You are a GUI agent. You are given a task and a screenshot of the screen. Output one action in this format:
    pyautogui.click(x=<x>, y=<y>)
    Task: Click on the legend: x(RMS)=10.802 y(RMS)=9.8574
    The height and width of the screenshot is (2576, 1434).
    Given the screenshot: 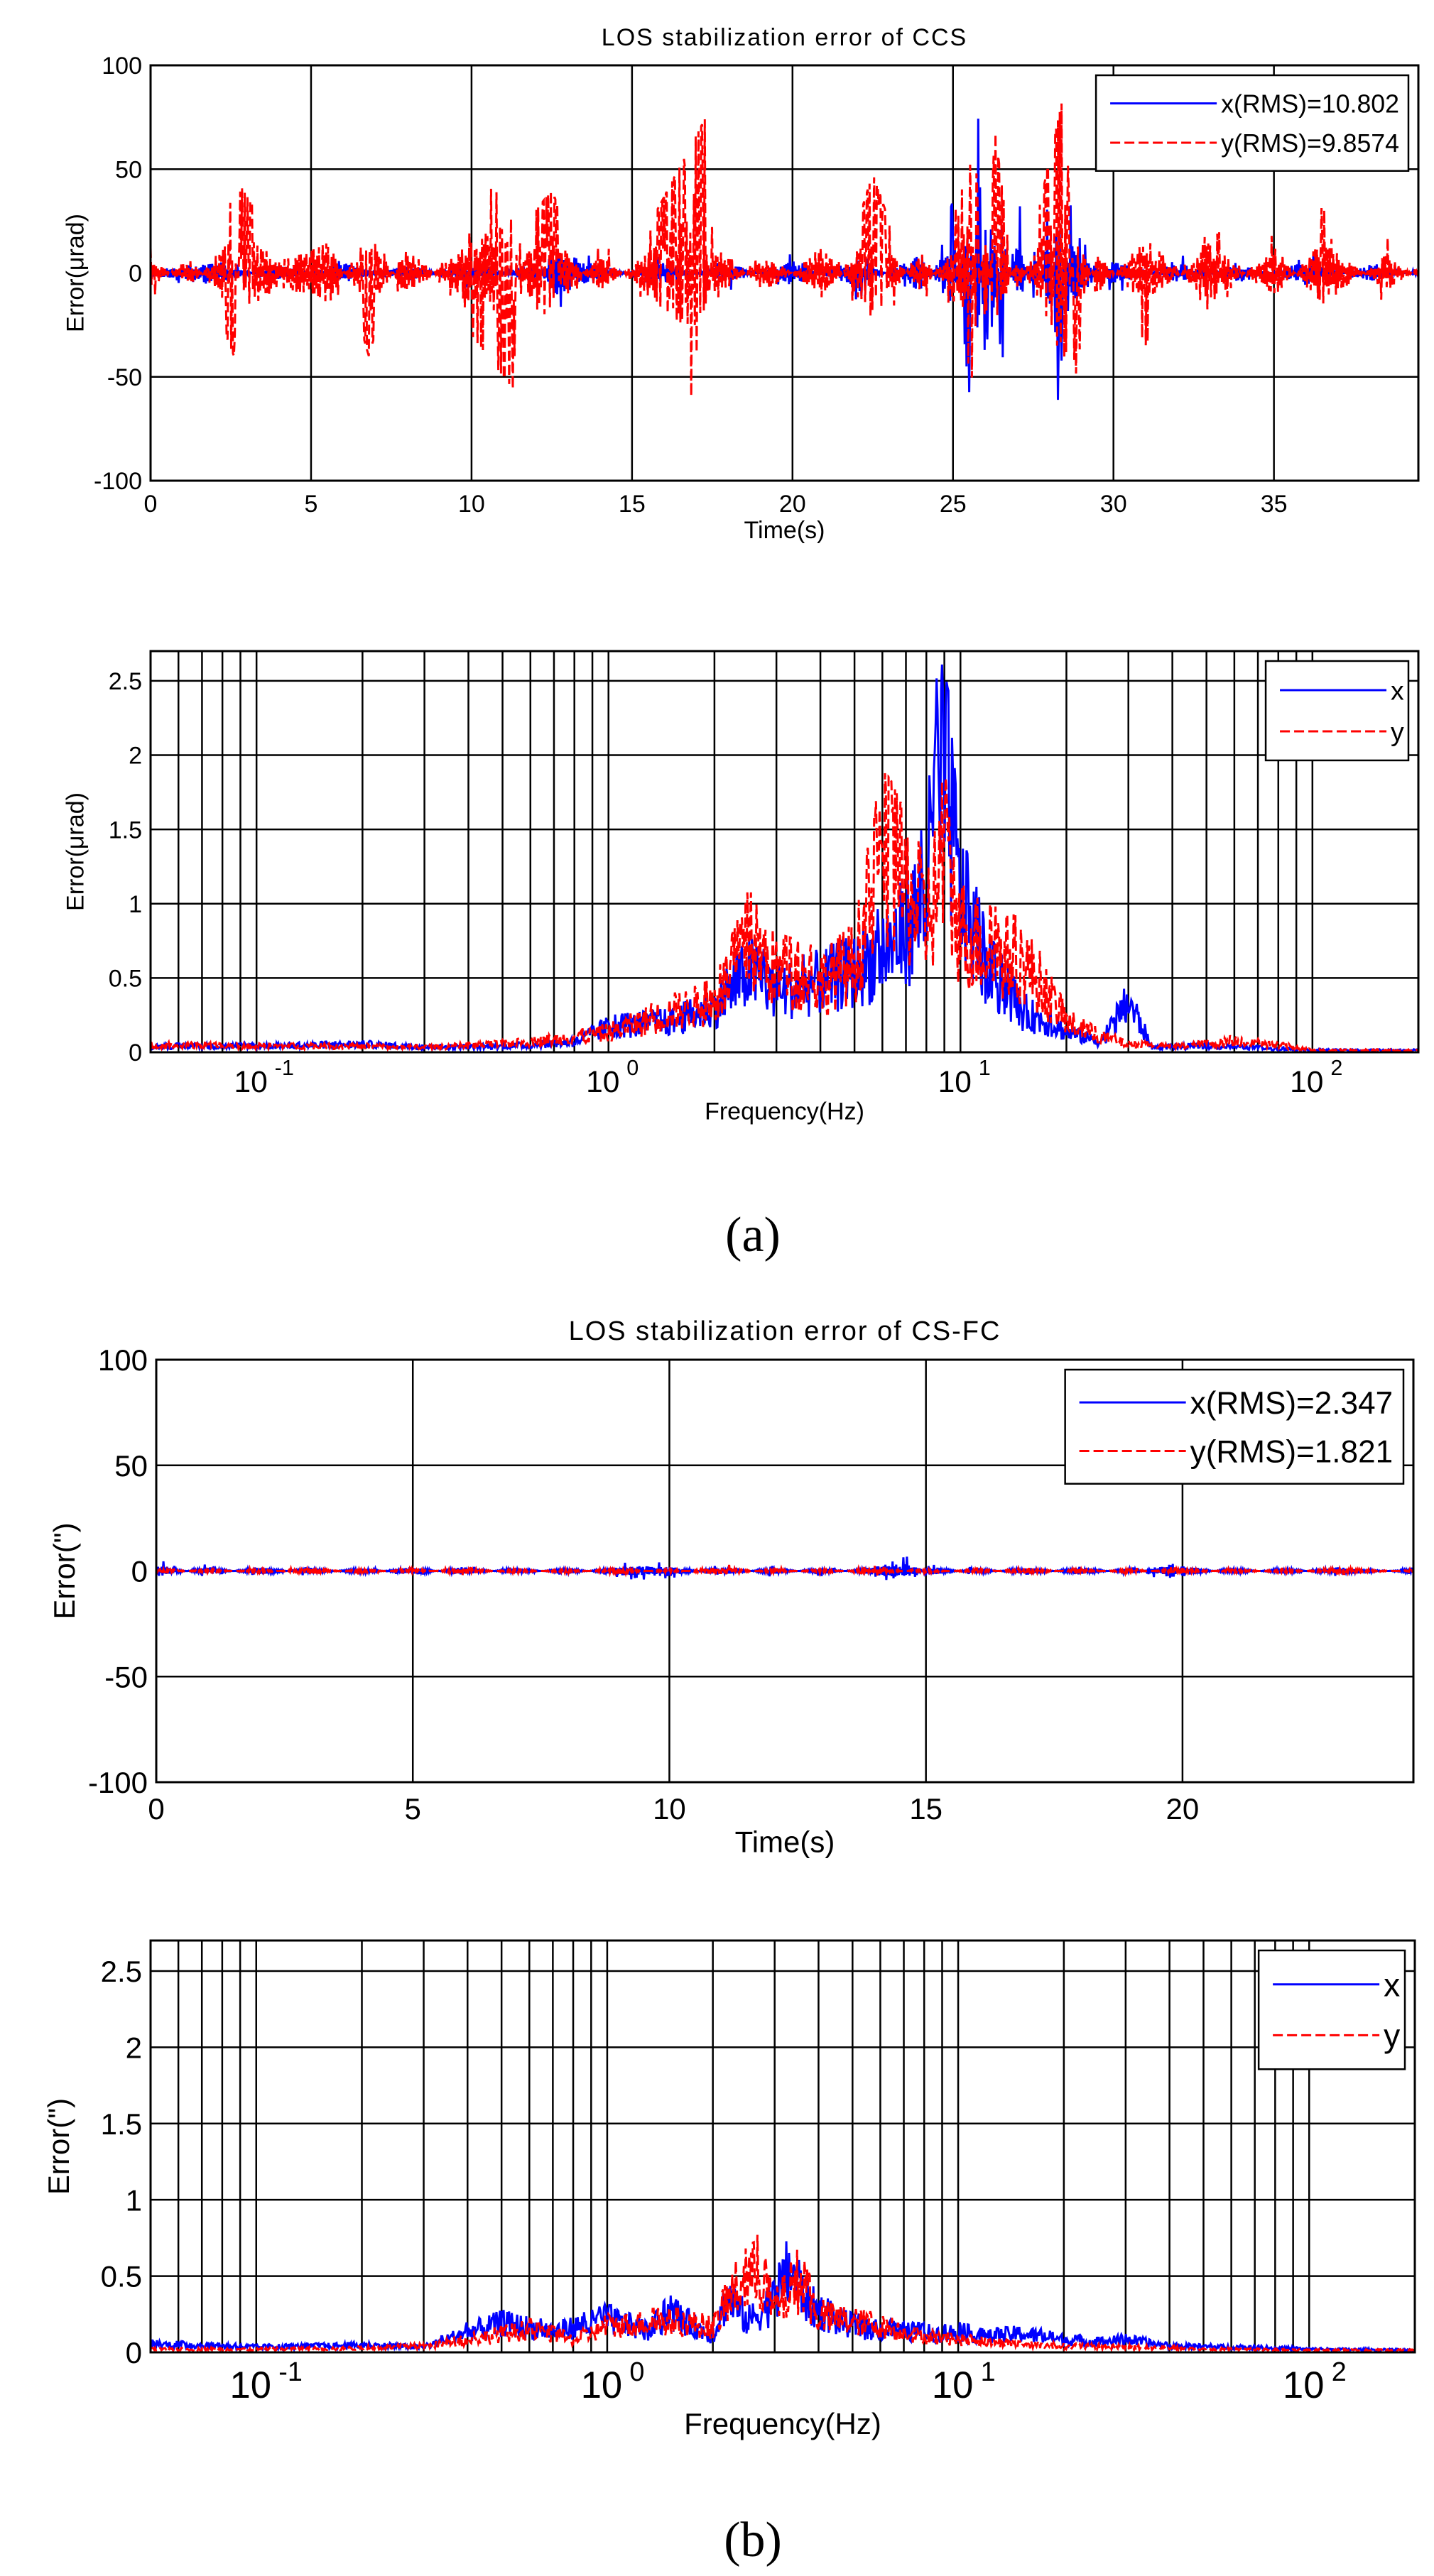 What is the action you would take?
    pyautogui.click(x=1252, y=123)
    